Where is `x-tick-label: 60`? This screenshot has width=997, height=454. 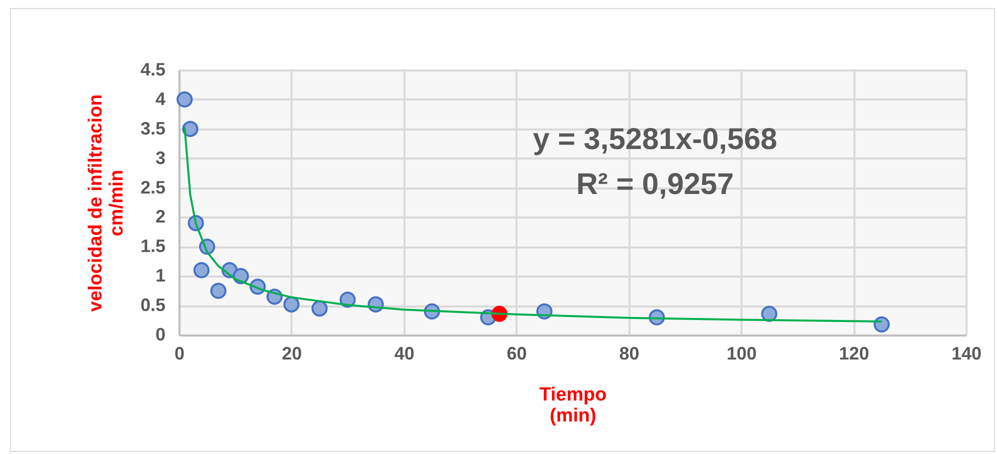
x-tick-label: 60 is located at coordinates (516, 354).